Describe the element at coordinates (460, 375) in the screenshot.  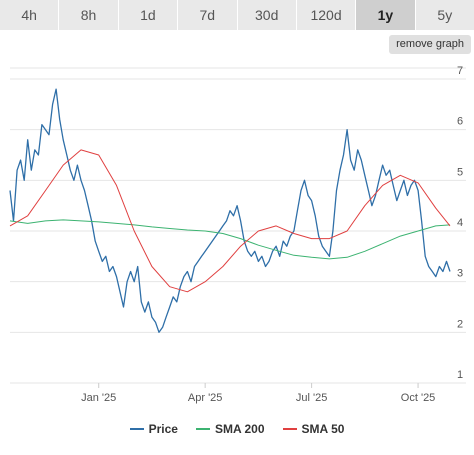
I see `y-tick-label: 1` at that location.